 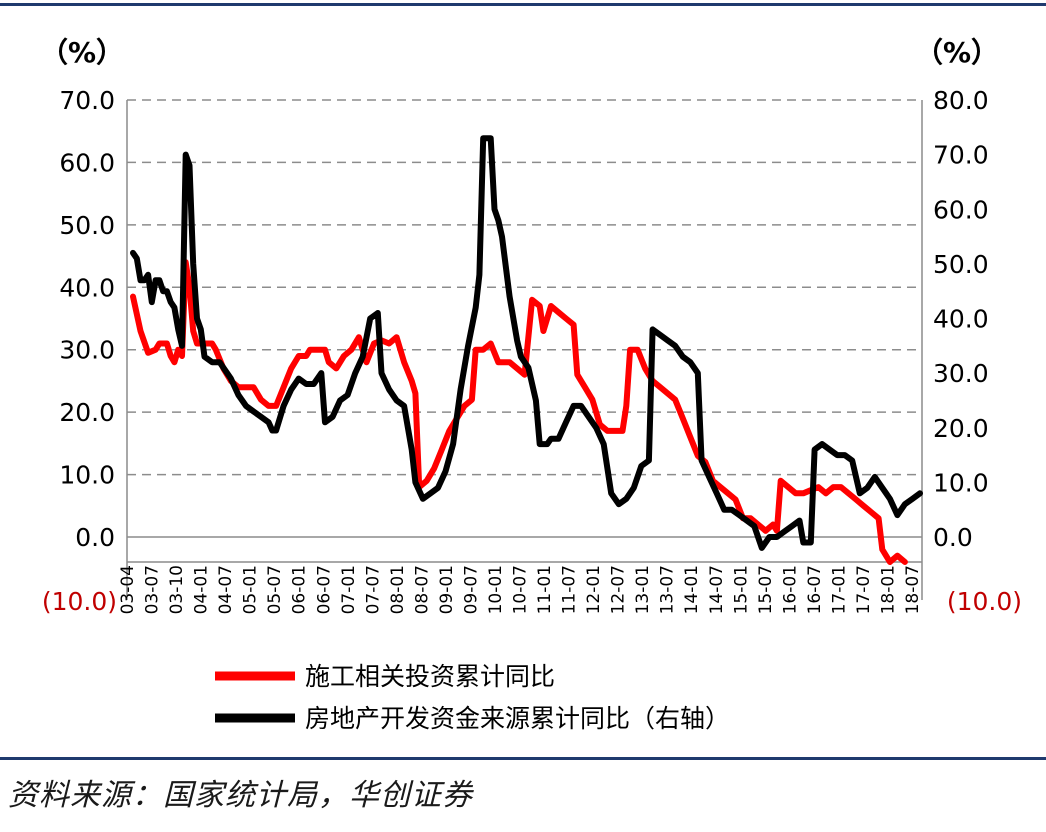 I want to click on right-tick-label: 30.0, so click(x=961, y=373).